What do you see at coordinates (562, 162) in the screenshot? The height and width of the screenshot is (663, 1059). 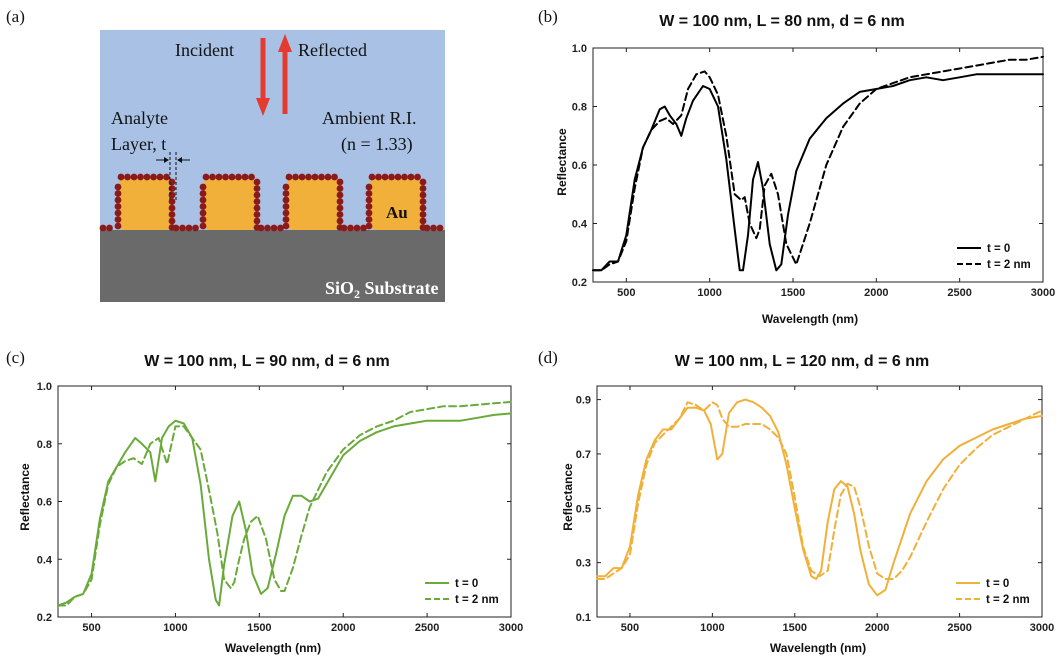 I see `y-axis-label-b: Reflectance` at bounding box center [562, 162].